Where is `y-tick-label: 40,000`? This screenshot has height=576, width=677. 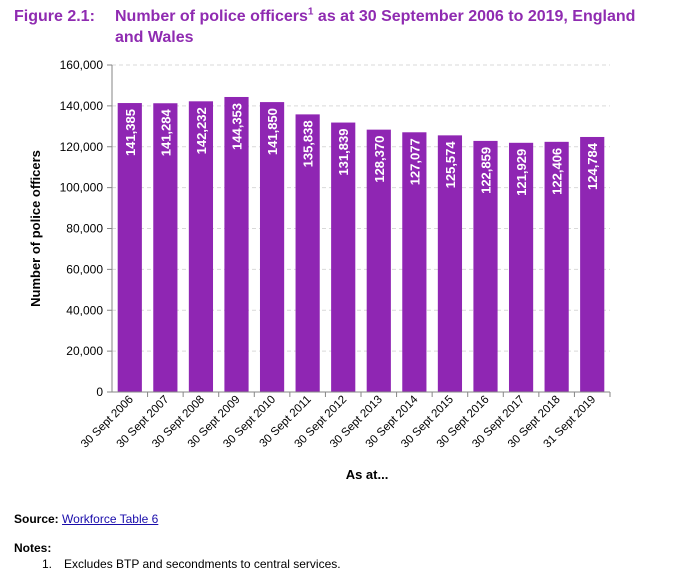 y-tick-label: 40,000 is located at coordinates (84, 310).